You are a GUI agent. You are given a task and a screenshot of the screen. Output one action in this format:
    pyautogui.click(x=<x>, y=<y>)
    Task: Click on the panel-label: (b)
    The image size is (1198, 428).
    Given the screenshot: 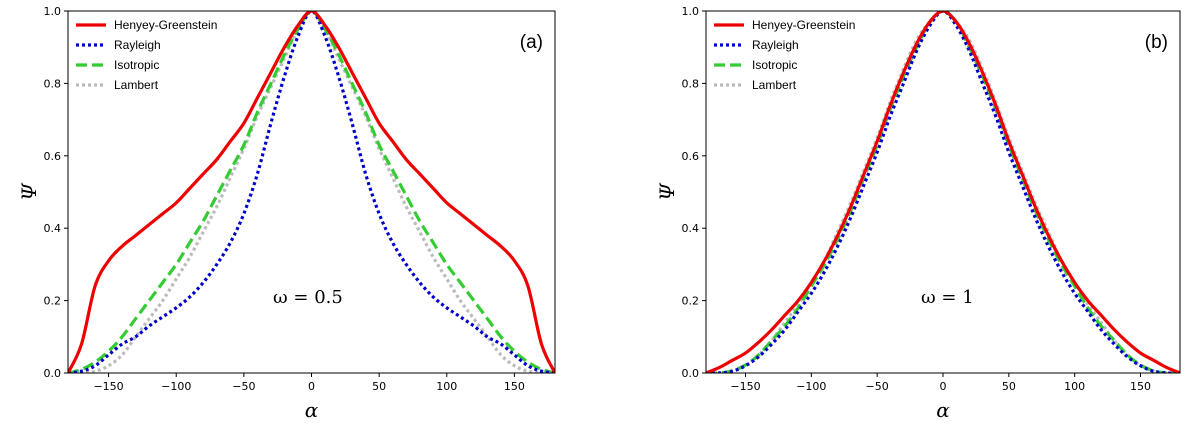 What is the action you would take?
    pyautogui.click(x=1156, y=42)
    